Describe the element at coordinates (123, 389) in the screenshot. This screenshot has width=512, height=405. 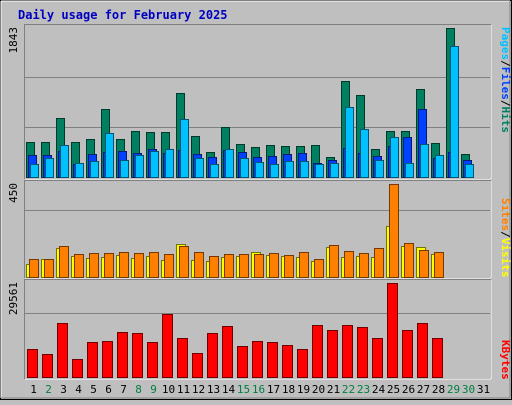
I see `x-day-label: 7` at that location.